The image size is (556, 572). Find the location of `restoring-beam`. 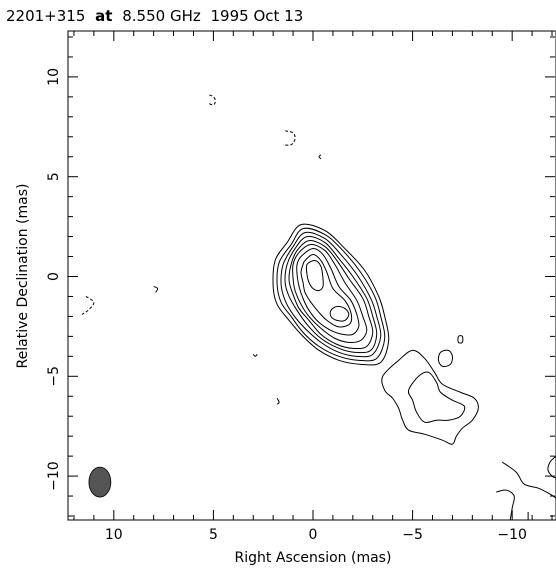

restoring-beam is located at coordinates (100, 482).